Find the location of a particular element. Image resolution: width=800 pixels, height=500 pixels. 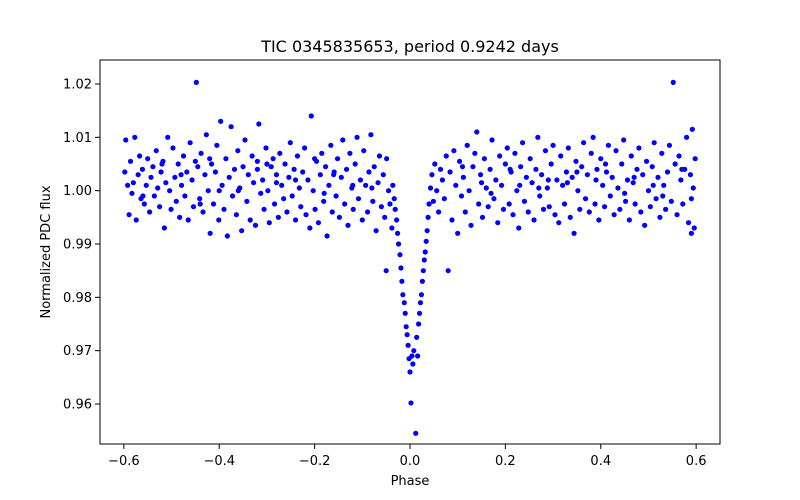

x-tick-label: −0.6 is located at coordinates (124, 461).